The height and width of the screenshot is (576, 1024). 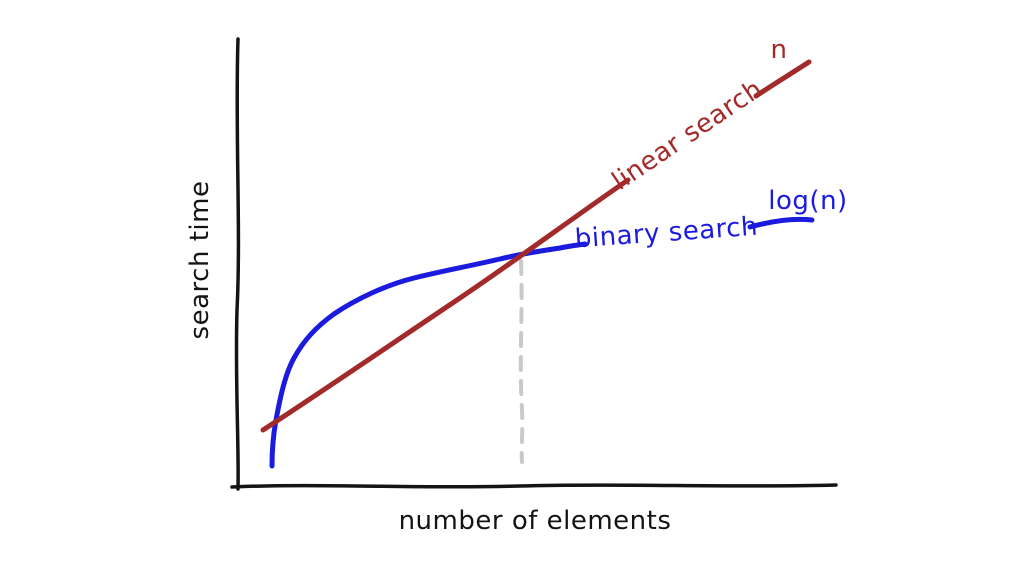 I want to click on linear-search-curve-label: linear search, so click(x=688, y=135).